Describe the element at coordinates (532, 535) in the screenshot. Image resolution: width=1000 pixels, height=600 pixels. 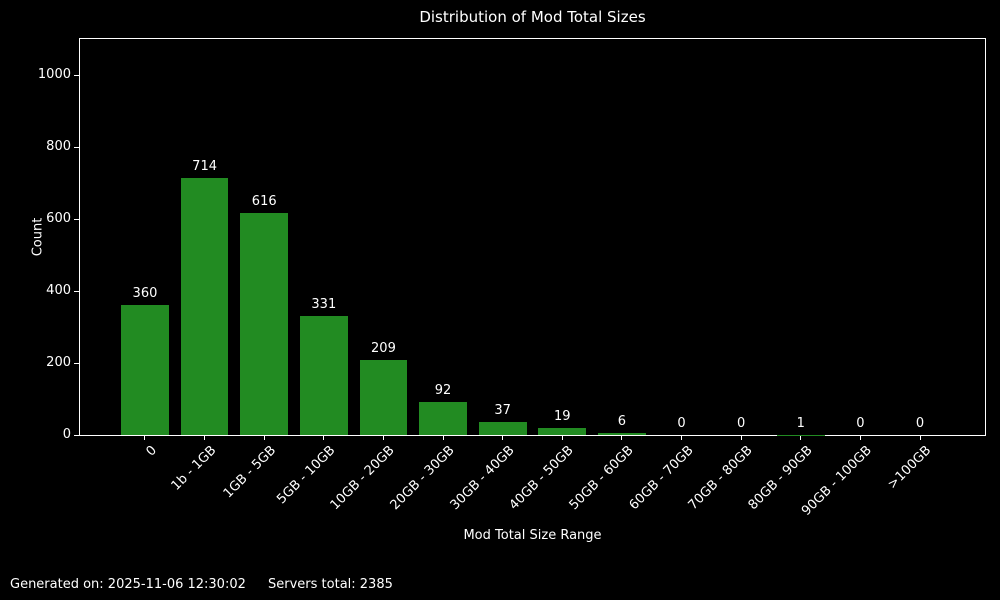
I see `x-axis-label: Mod Total Size Range` at that location.